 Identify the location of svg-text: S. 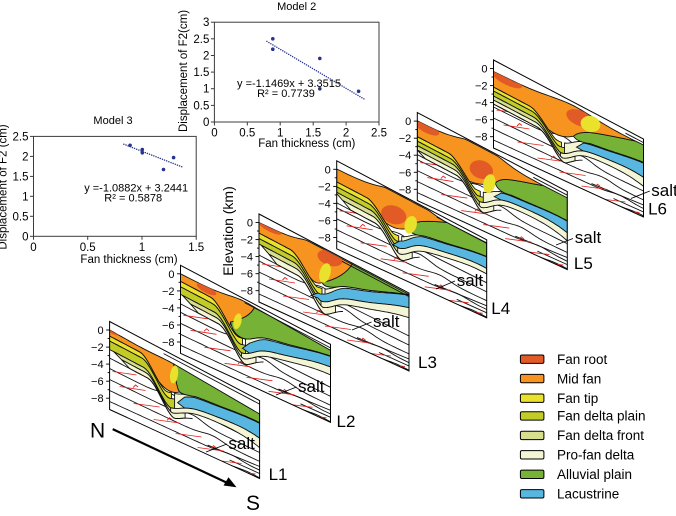
(253, 501).